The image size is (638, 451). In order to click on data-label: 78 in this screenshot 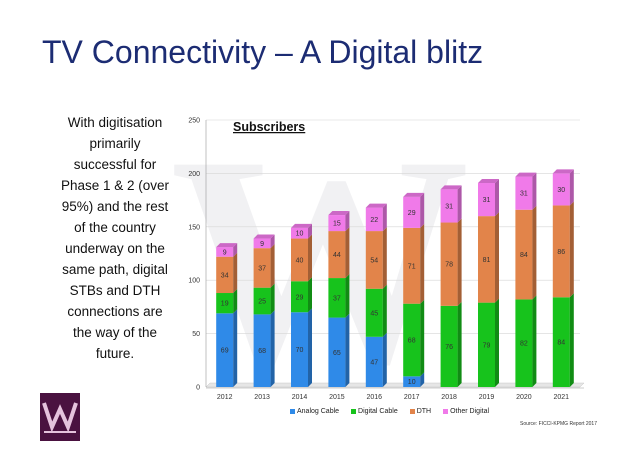, I will do `click(449, 265)`.